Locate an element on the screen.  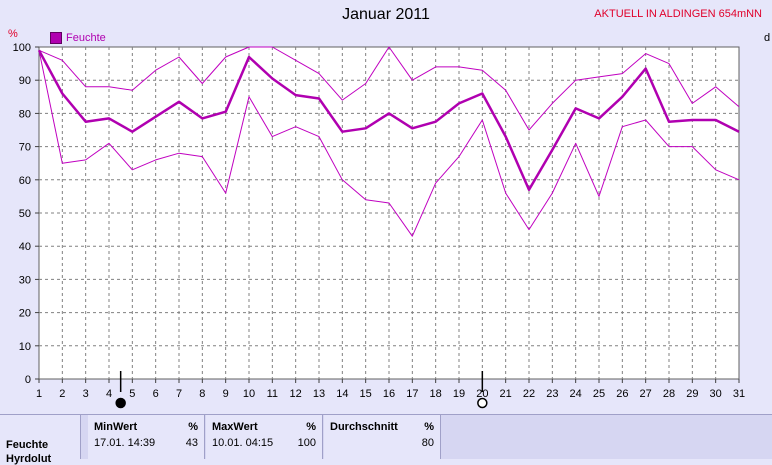
x-tick-label: 21 is located at coordinates (506, 394).